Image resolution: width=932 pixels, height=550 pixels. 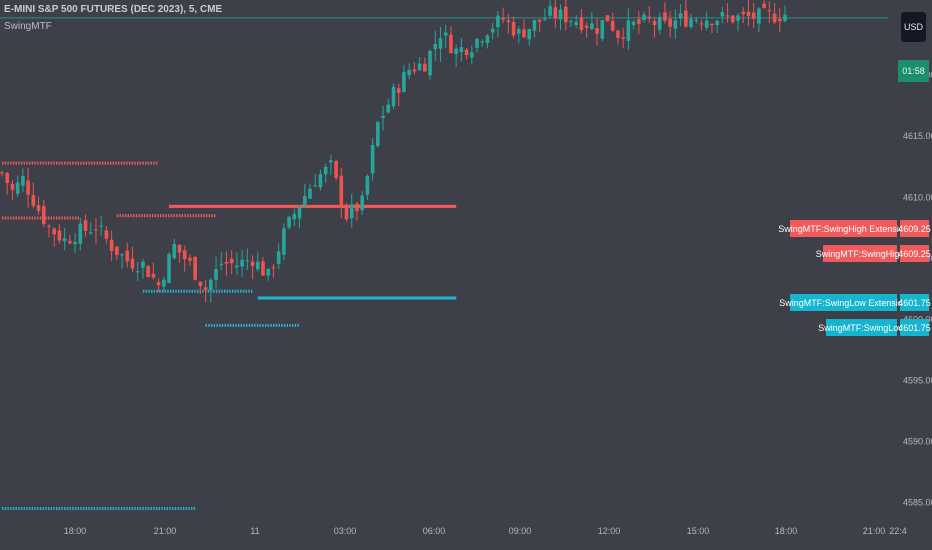 What do you see at coordinates (861, 327) in the screenshot?
I see `swing-low-name: SwingMTF:SwingLow` at bounding box center [861, 327].